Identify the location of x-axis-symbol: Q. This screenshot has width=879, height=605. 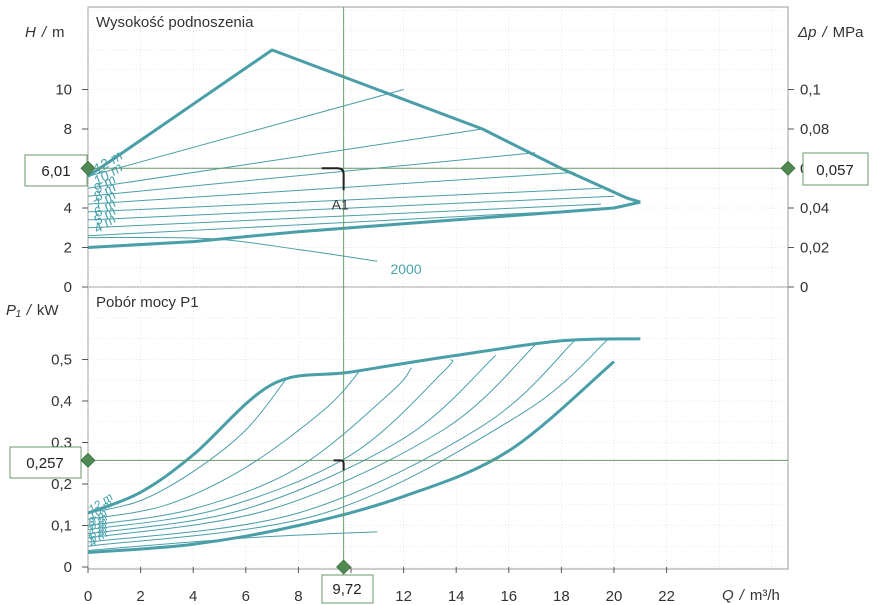
(728, 595).